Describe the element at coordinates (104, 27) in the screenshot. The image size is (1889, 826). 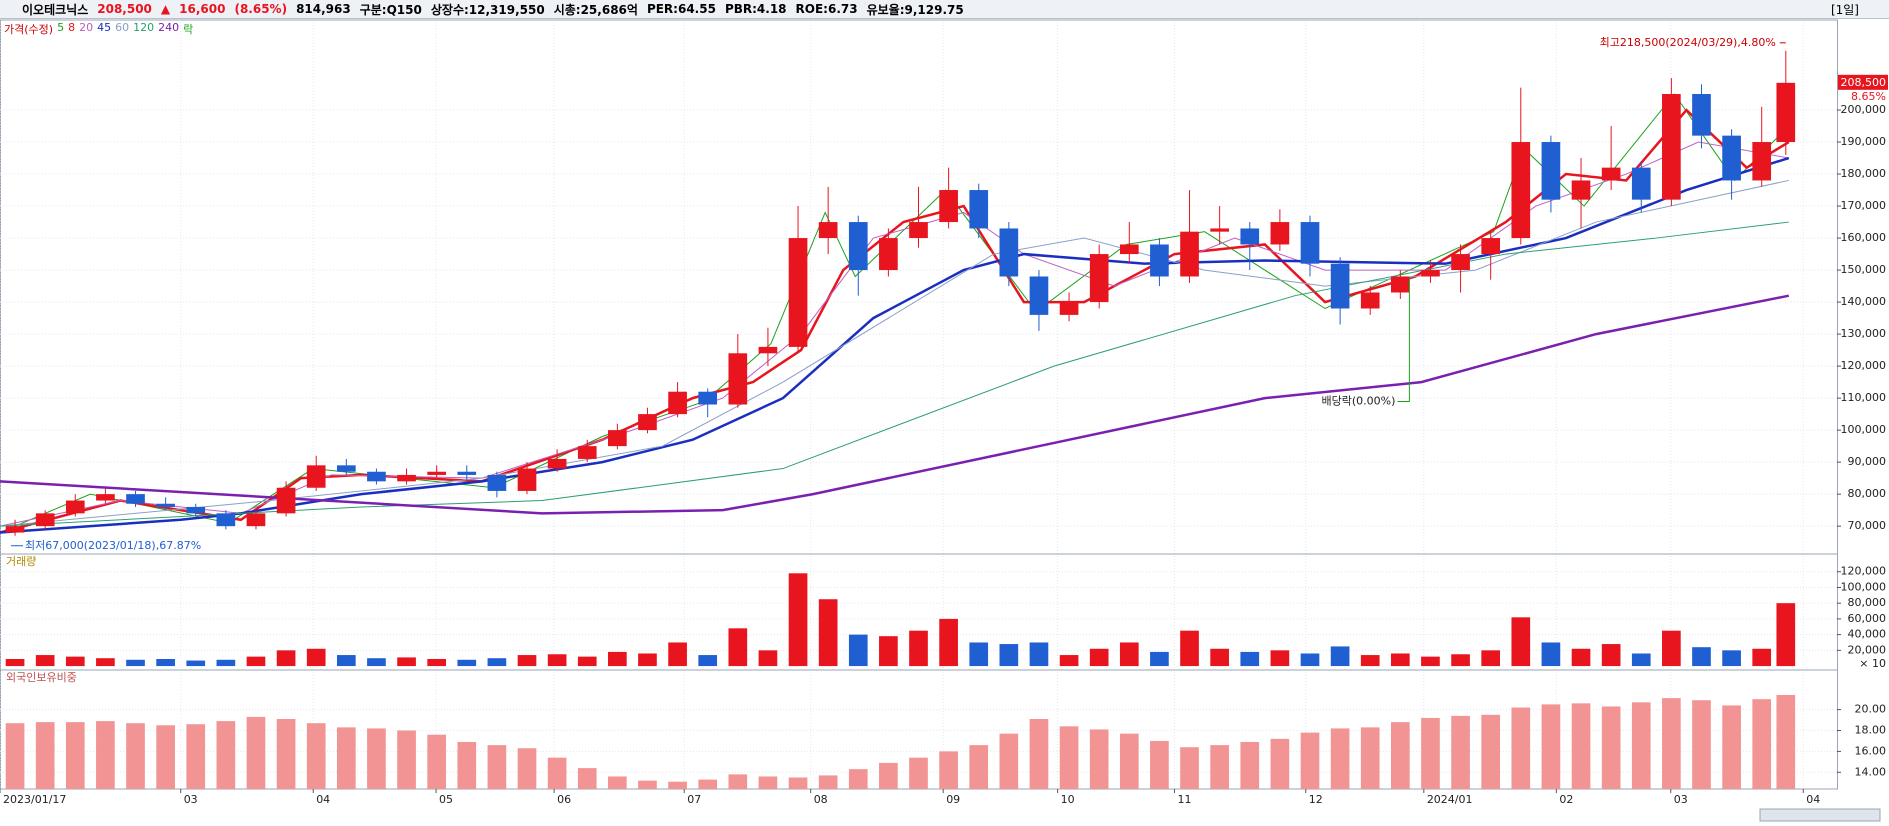
I see `legend-item: 45` at that location.